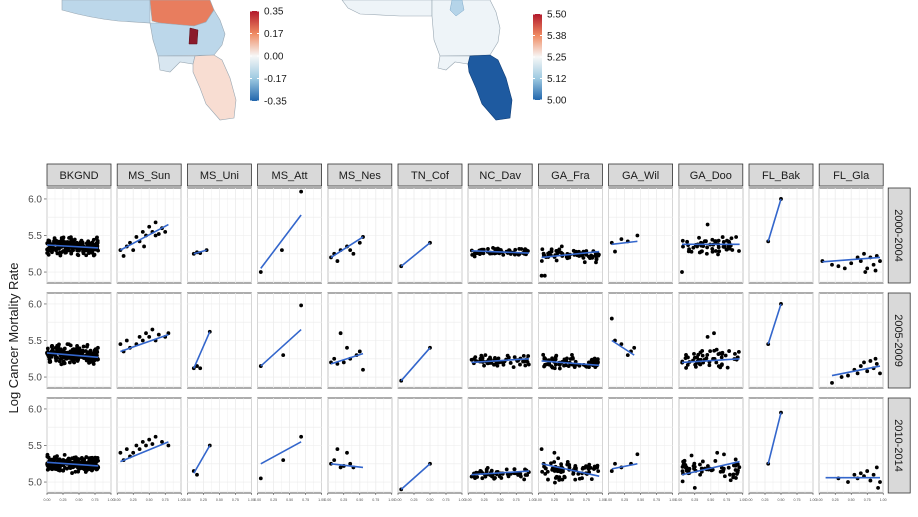  What do you see at coordinates (640, 445) in the screenshot?
I see `panel-GA_Wil-2010-2014` at bounding box center [640, 445].